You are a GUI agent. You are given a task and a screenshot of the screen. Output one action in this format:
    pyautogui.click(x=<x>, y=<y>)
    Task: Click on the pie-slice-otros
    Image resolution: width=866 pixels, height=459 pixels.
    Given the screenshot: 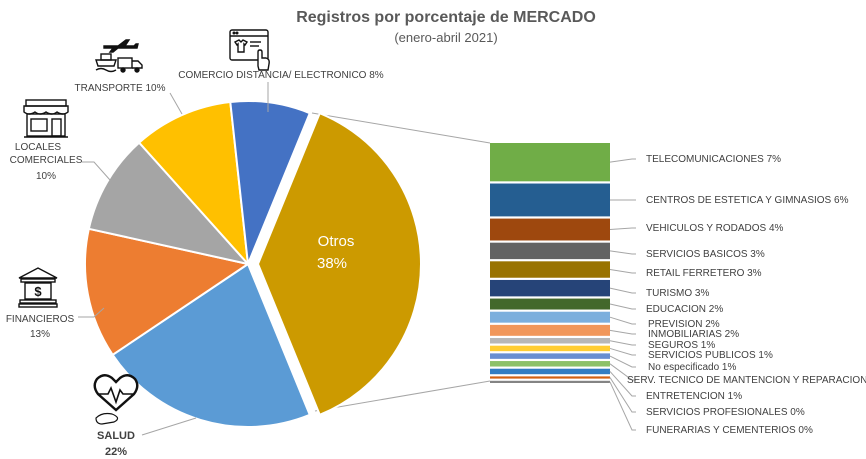 What is the action you would take?
    pyautogui.click(x=339, y=264)
    